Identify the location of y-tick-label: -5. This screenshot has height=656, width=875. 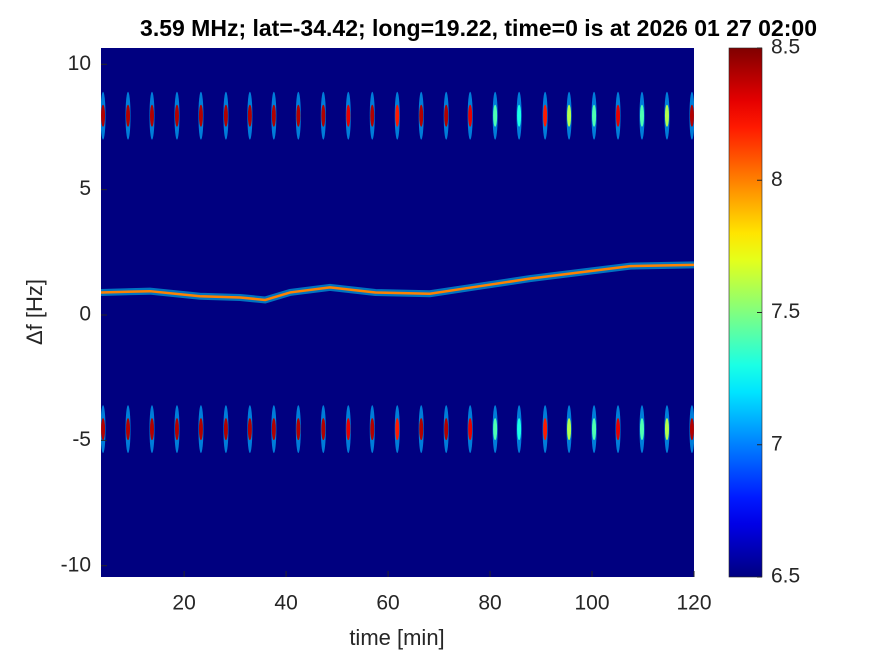
(81, 439).